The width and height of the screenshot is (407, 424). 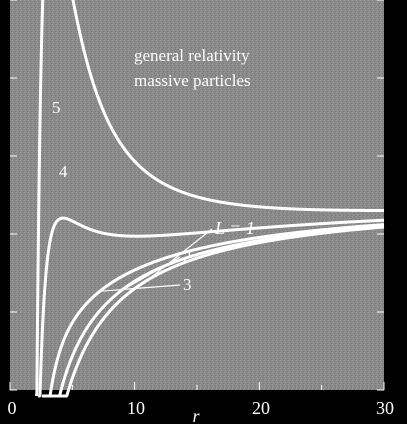 What do you see at coordinates (234, 228) in the screenshot?
I see `curve-label-1: L = 1` at bounding box center [234, 228].